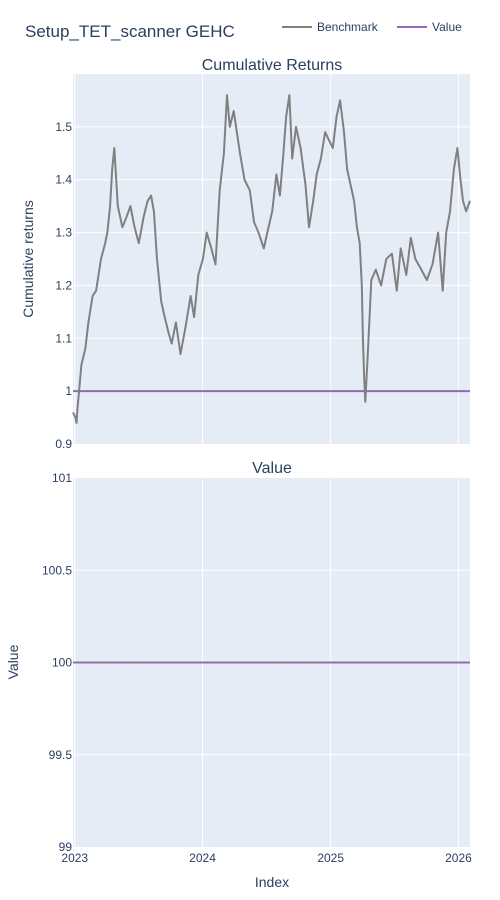  What do you see at coordinates (62, 663) in the screenshot?
I see `y-tick-label: 100` at bounding box center [62, 663].